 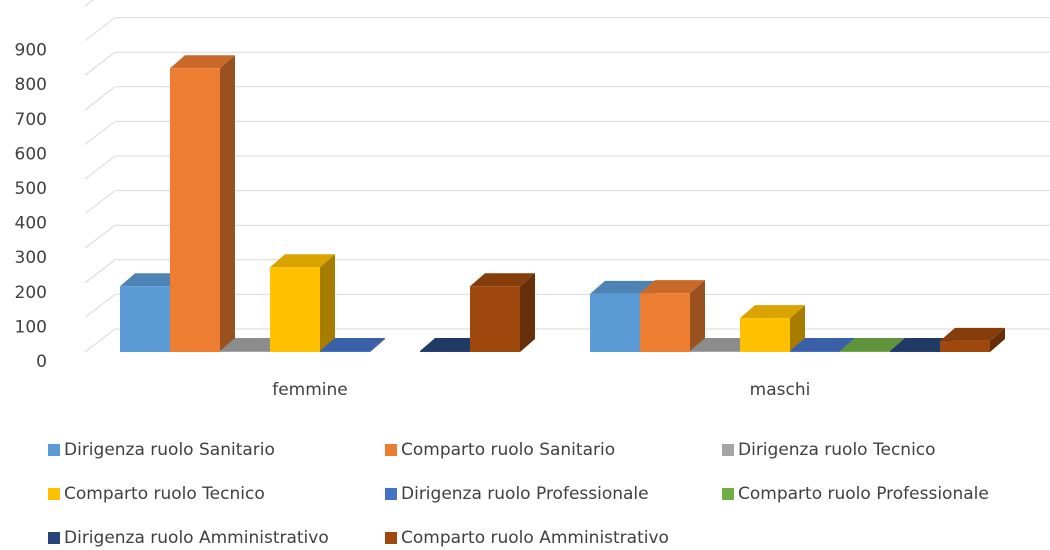 I want to click on y-tick-label: 400, so click(x=31, y=224).